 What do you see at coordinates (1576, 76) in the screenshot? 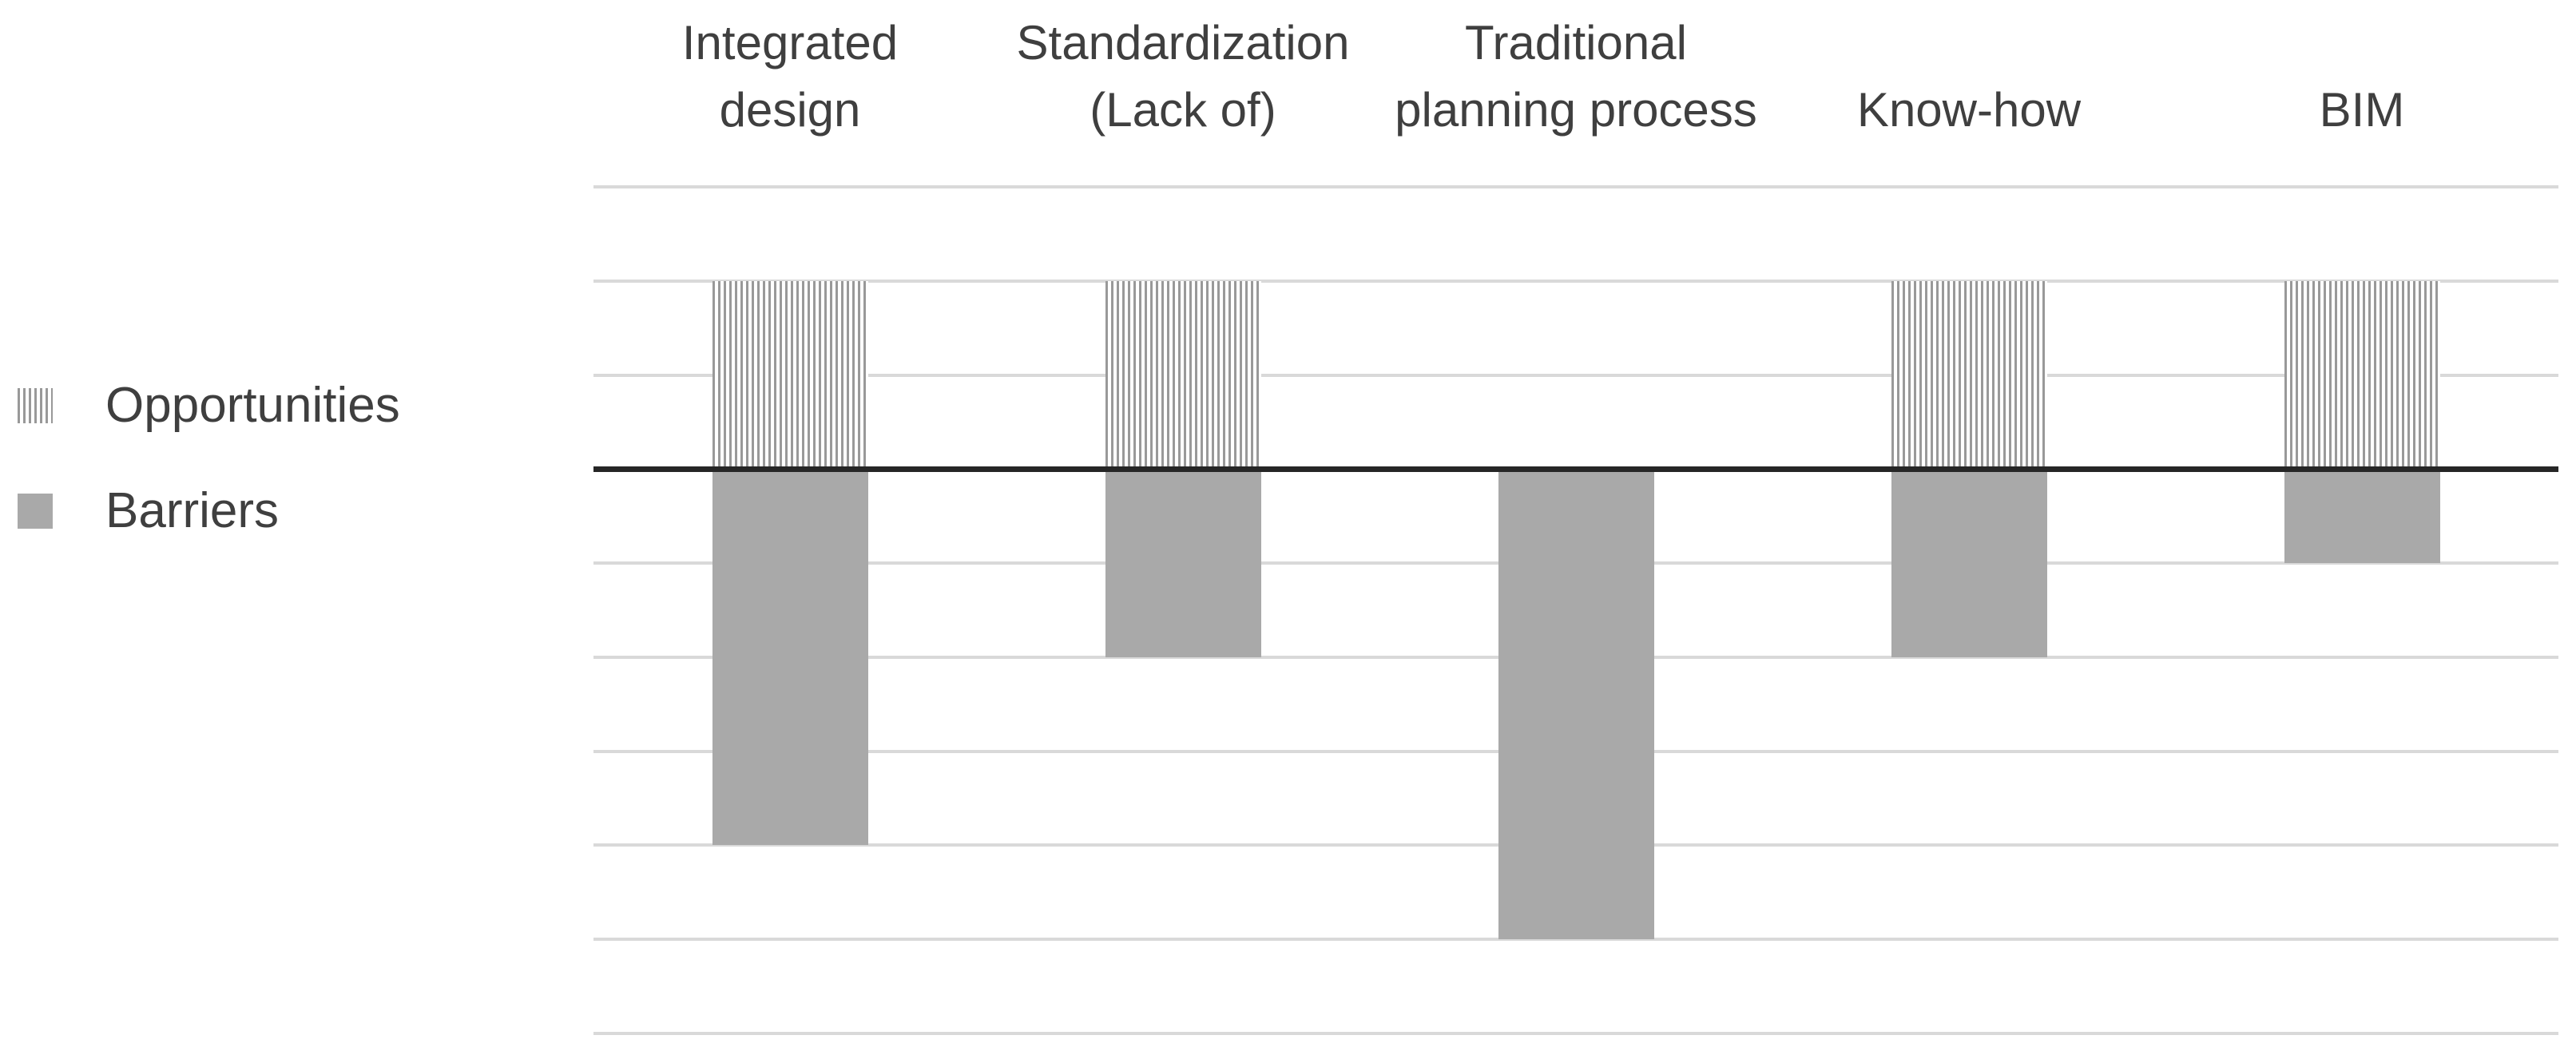
I see `category-label: Traditional planning process` at bounding box center [1576, 76].